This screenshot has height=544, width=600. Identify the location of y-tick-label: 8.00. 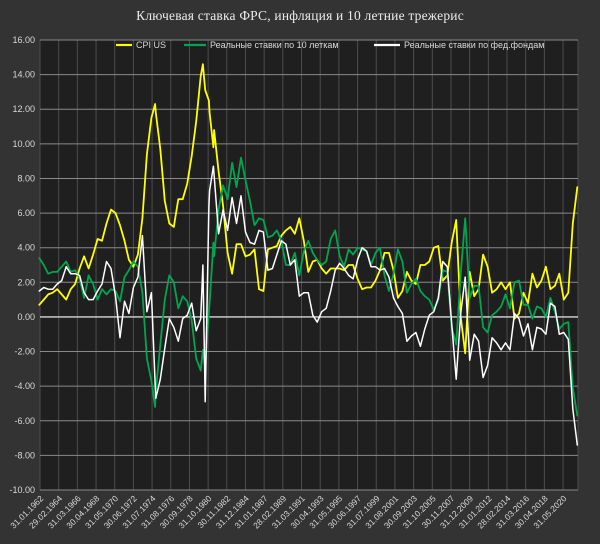
(26, 178).